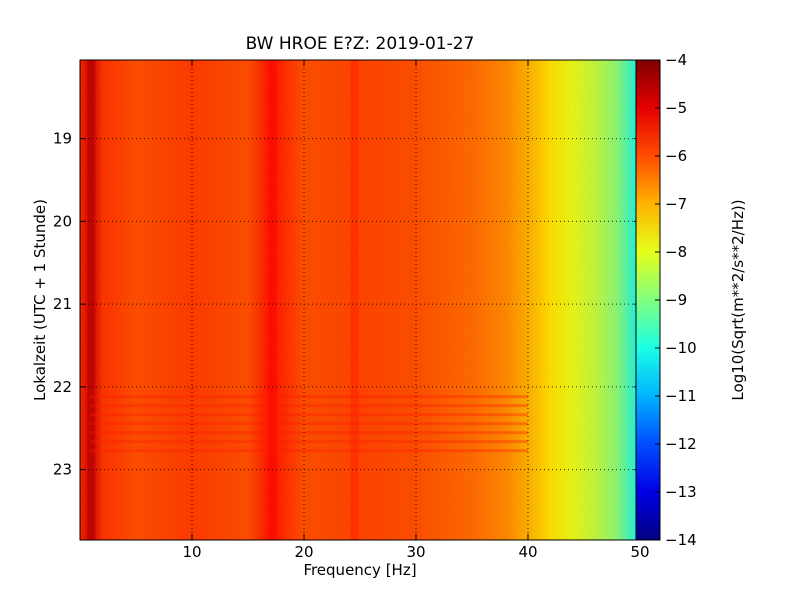  What do you see at coordinates (415, 552) in the screenshot?
I see `x-tick-label: 30` at bounding box center [415, 552].